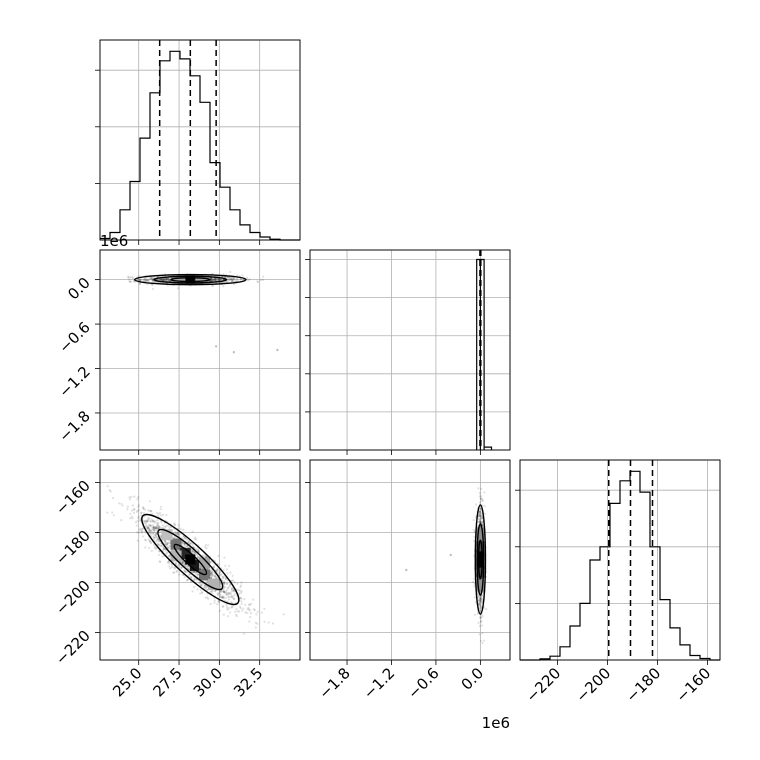  What do you see at coordinates (74, 382) in the screenshot?
I see `ytick-label: −1.2` at bounding box center [74, 382].